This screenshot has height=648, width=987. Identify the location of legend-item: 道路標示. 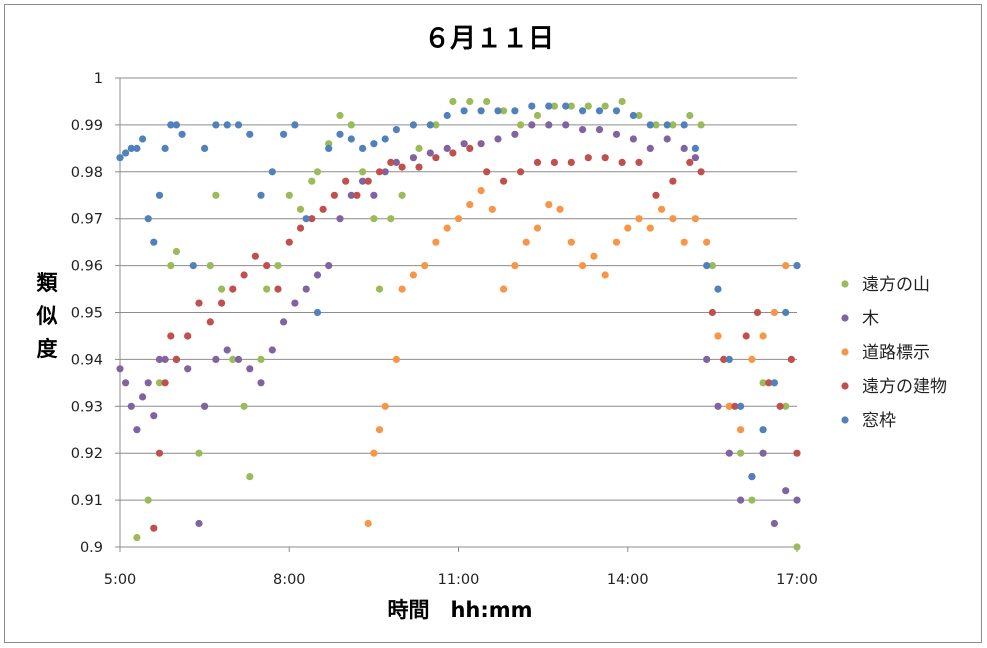
(885, 353).